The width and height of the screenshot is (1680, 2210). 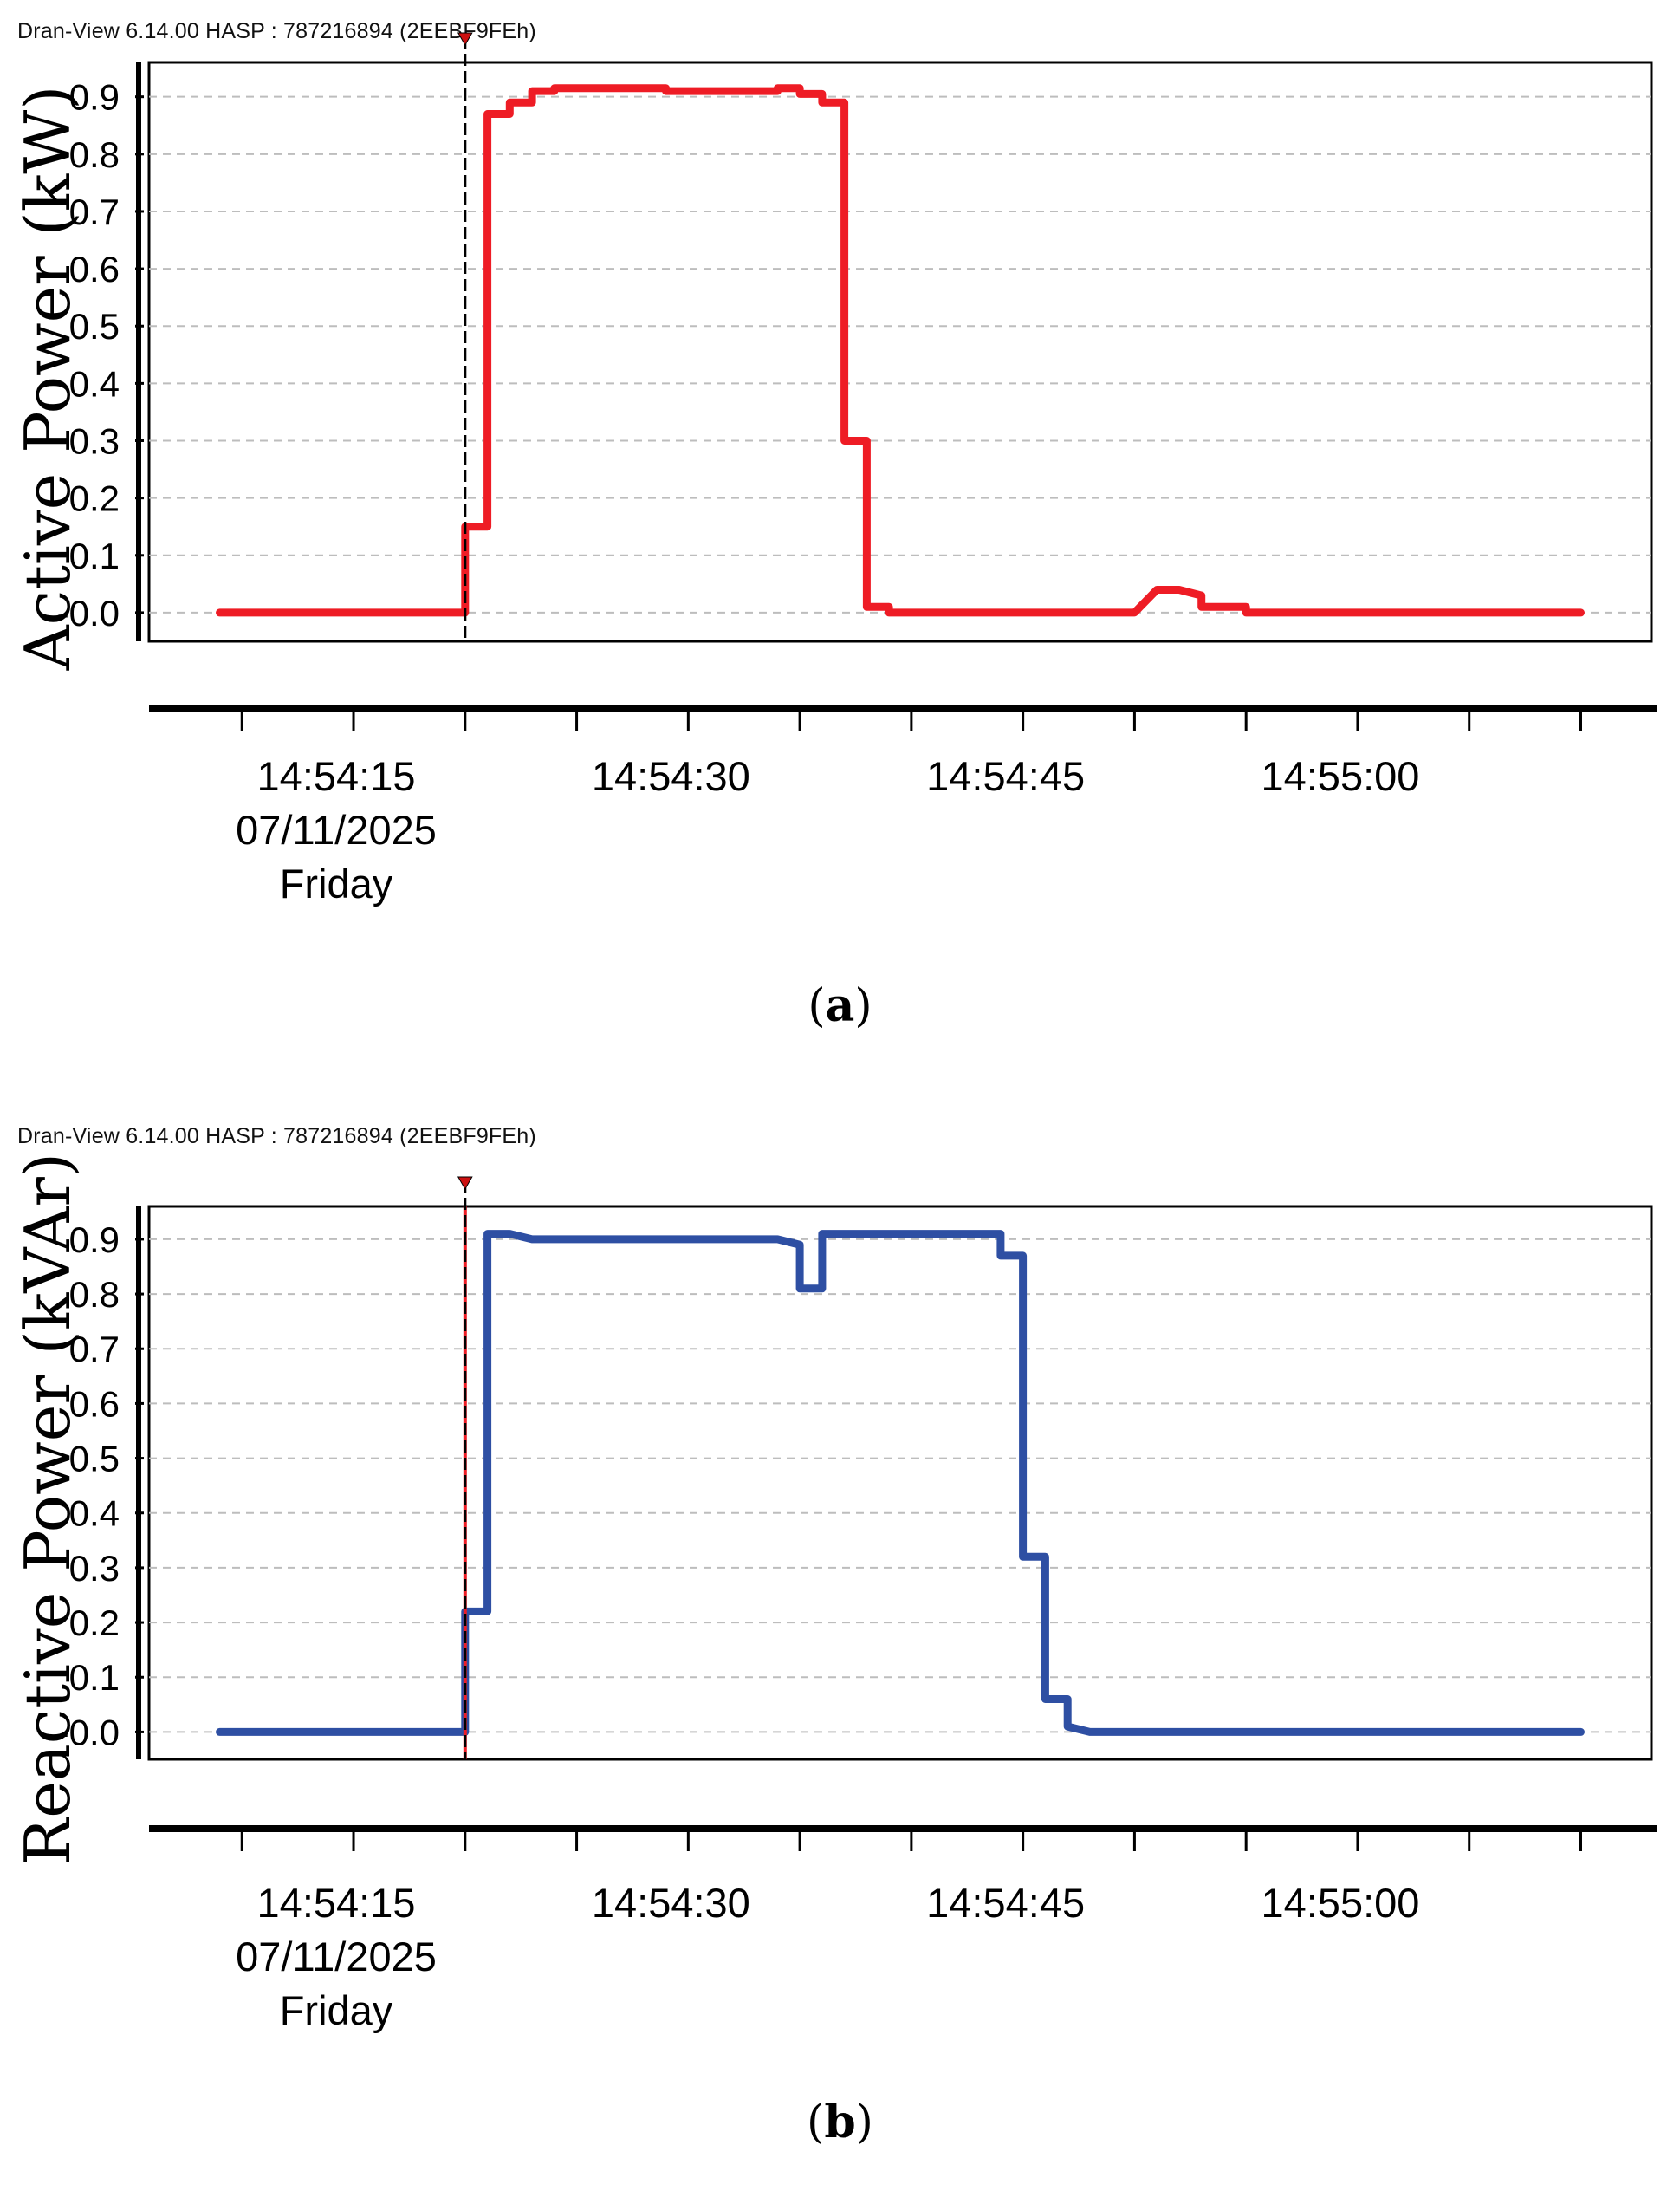 I want to click on y-axis-label: Active Power (kW), so click(x=47, y=379).